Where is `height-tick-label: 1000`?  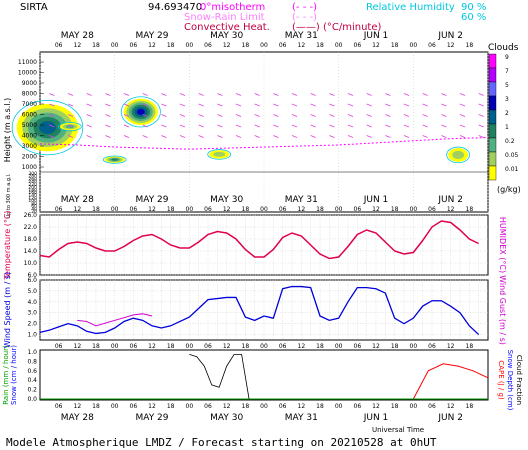 height-tick-label: 1000 is located at coordinates (29, 167).